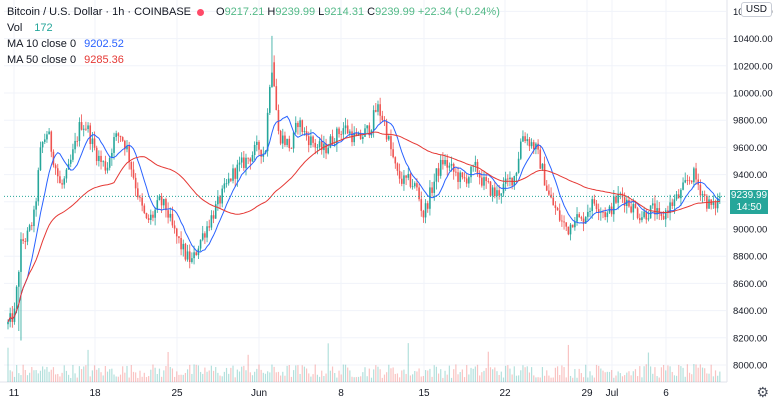 This screenshot has height=403, width=775. What do you see at coordinates (253, 60) in the screenshot?
I see `ma50-row: MA 50 close 0 9285.36` at bounding box center [253, 60].